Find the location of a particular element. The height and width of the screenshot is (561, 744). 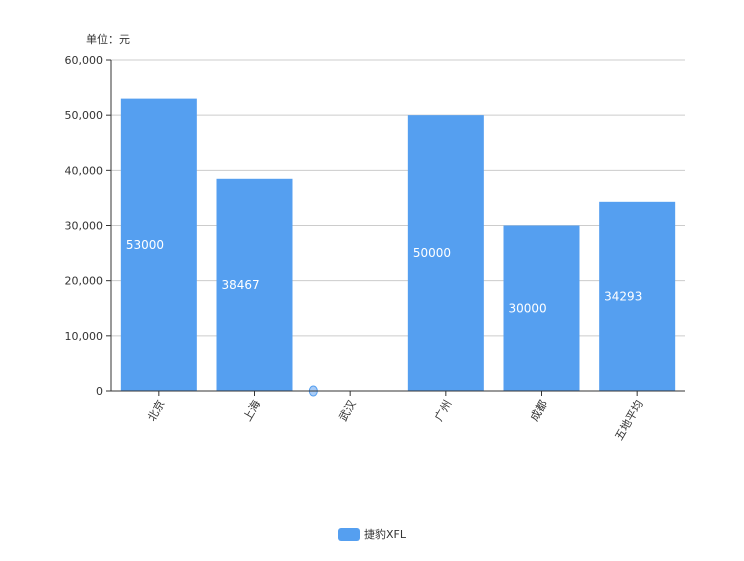

y-tick-label: 40,000 is located at coordinates (84, 170).